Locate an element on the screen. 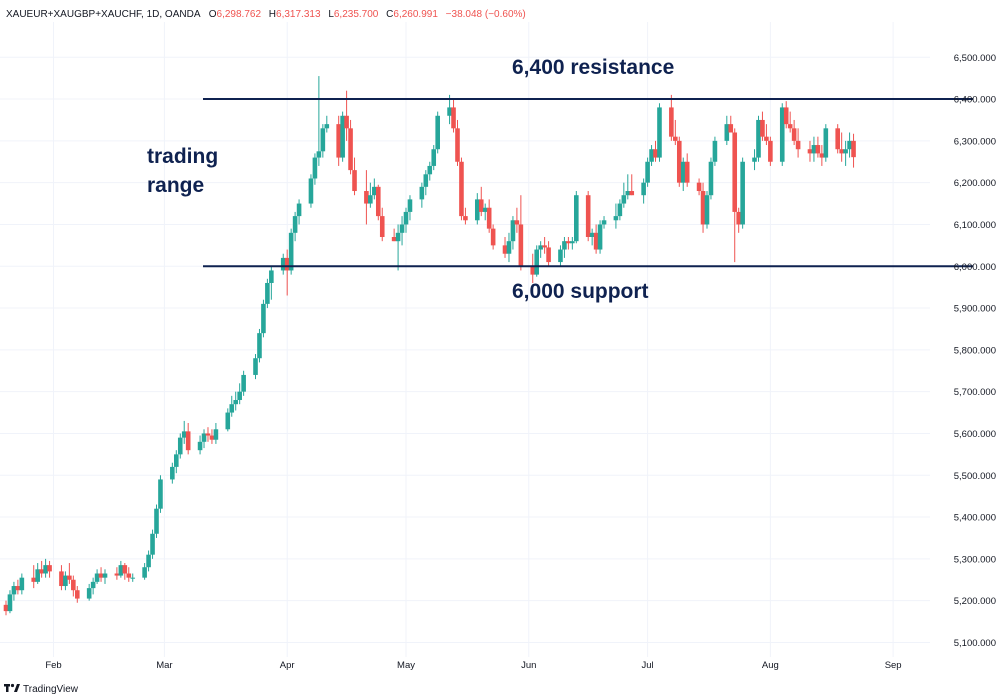  y-tick-label: 5,800.000 is located at coordinates (975, 350).